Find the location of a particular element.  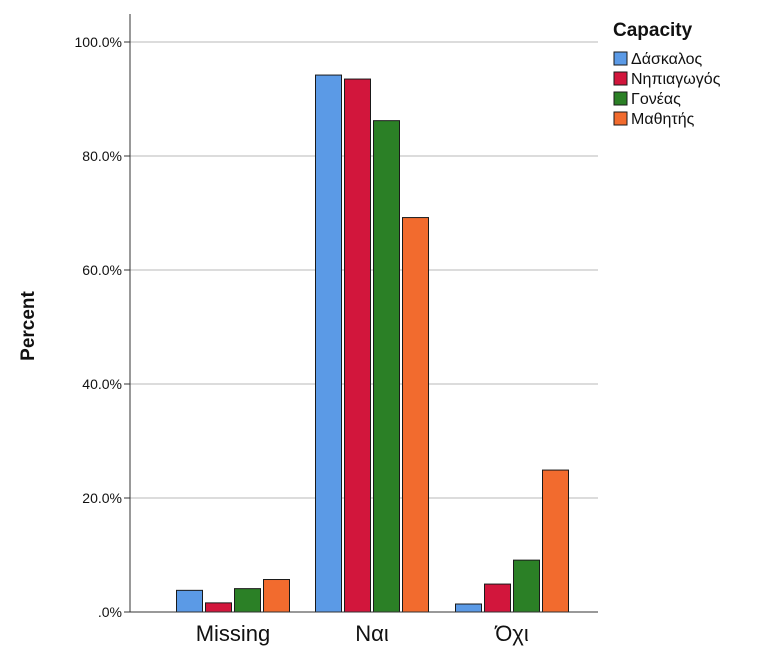

legend-label: Γονέας is located at coordinates (656, 99).